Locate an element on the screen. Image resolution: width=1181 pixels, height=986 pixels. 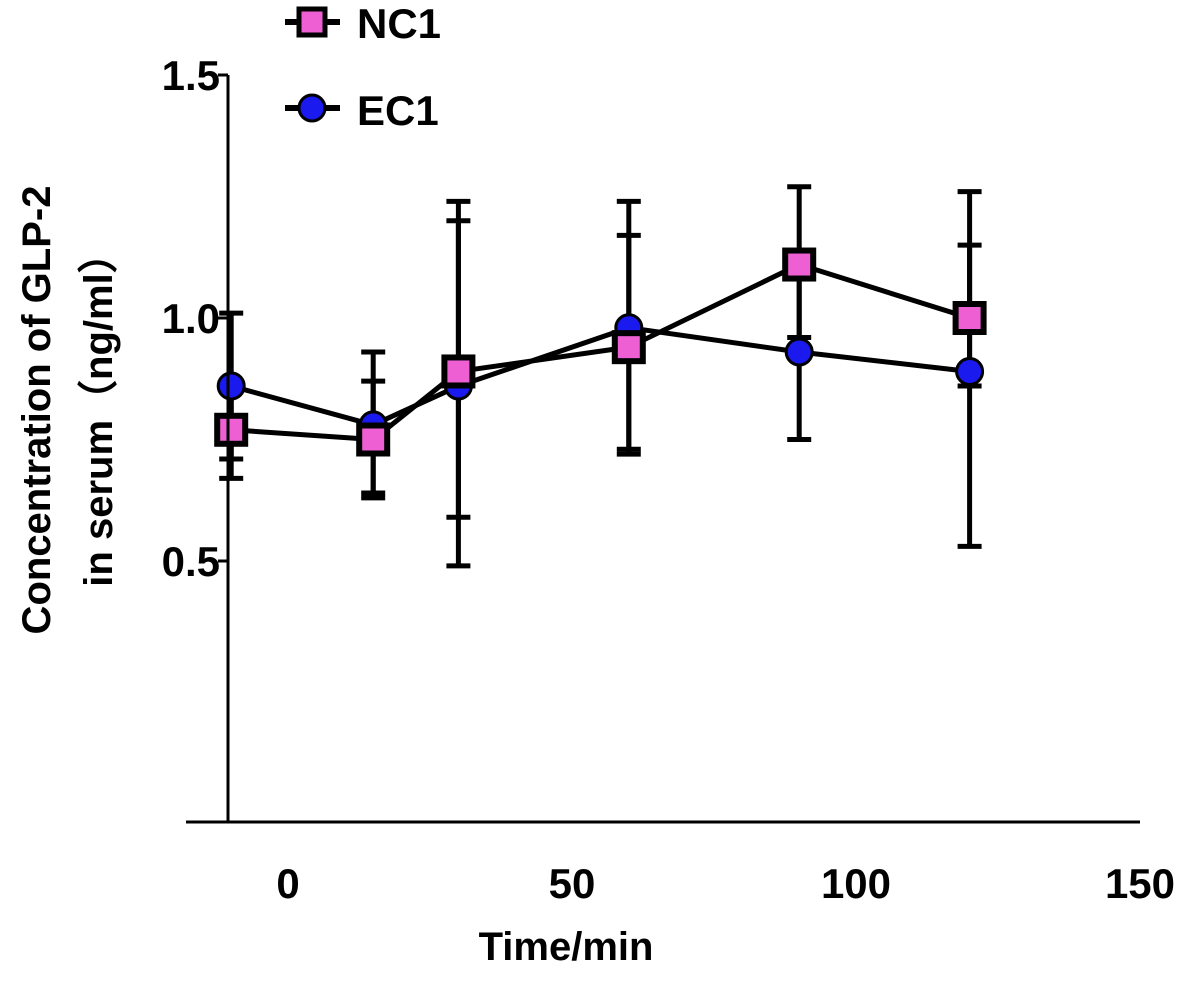
y-axis-title-line1: Concentration of GLP-2 is located at coordinates (37, 410).